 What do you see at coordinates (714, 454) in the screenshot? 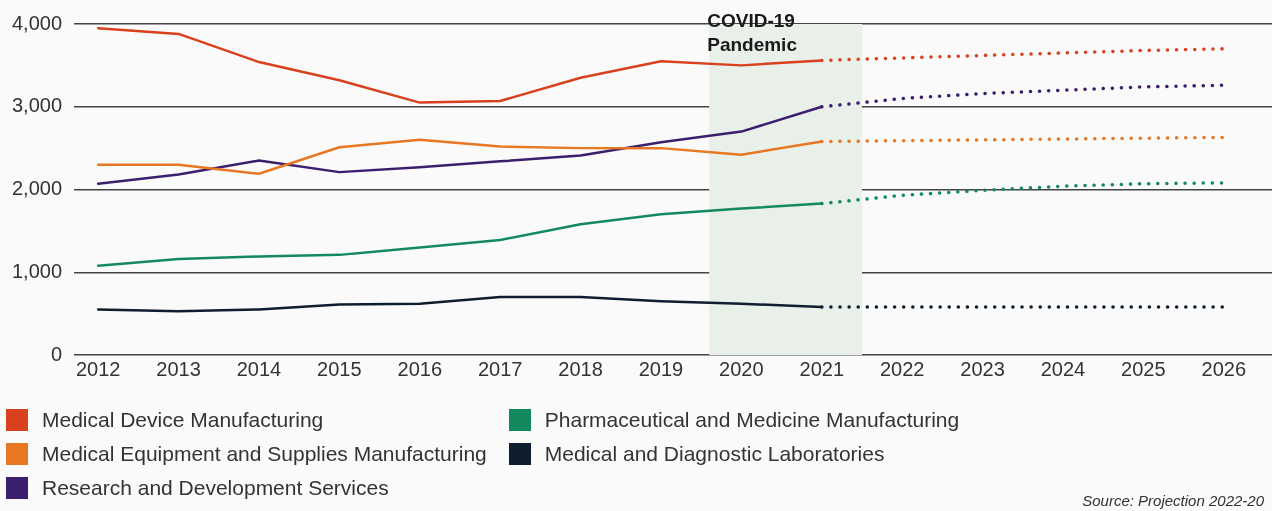
I see `legend-label: Medical and Diagnostic Laboratories` at bounding box center [714, 454].